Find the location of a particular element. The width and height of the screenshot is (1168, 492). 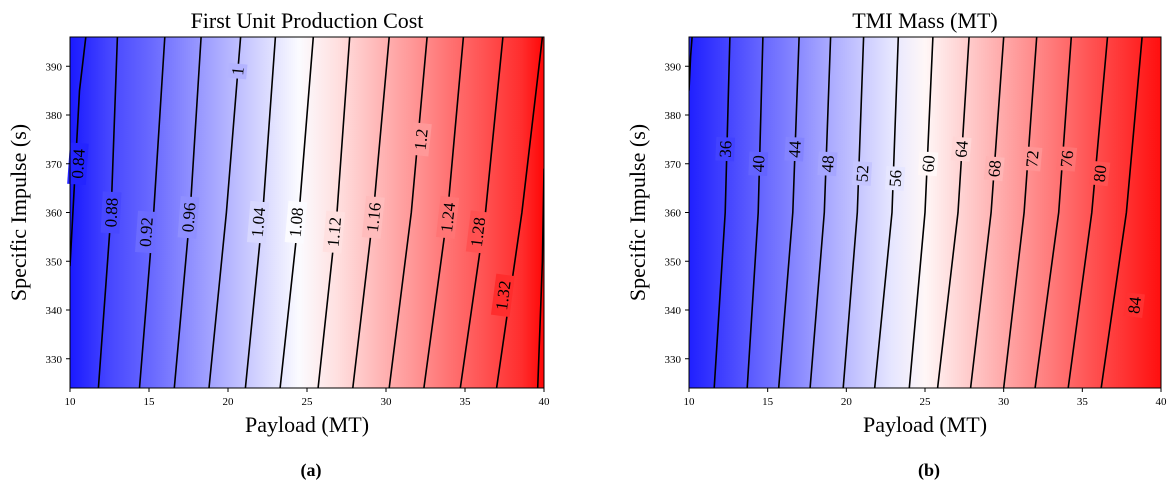

contour-label-text: 1.08 is located at coordinates (297, 222).